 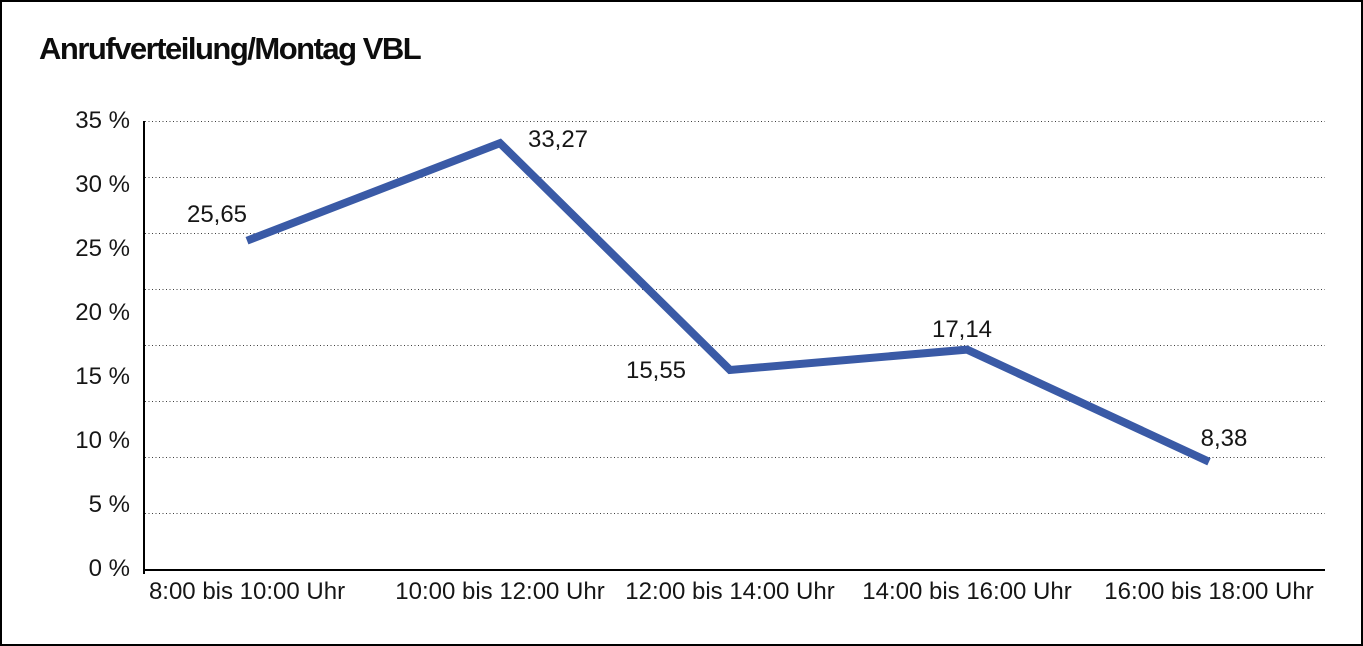 I want to click on x-axis-category-label: 16:00 bis 18:00 Uhr, so click(x=1209, y=591).